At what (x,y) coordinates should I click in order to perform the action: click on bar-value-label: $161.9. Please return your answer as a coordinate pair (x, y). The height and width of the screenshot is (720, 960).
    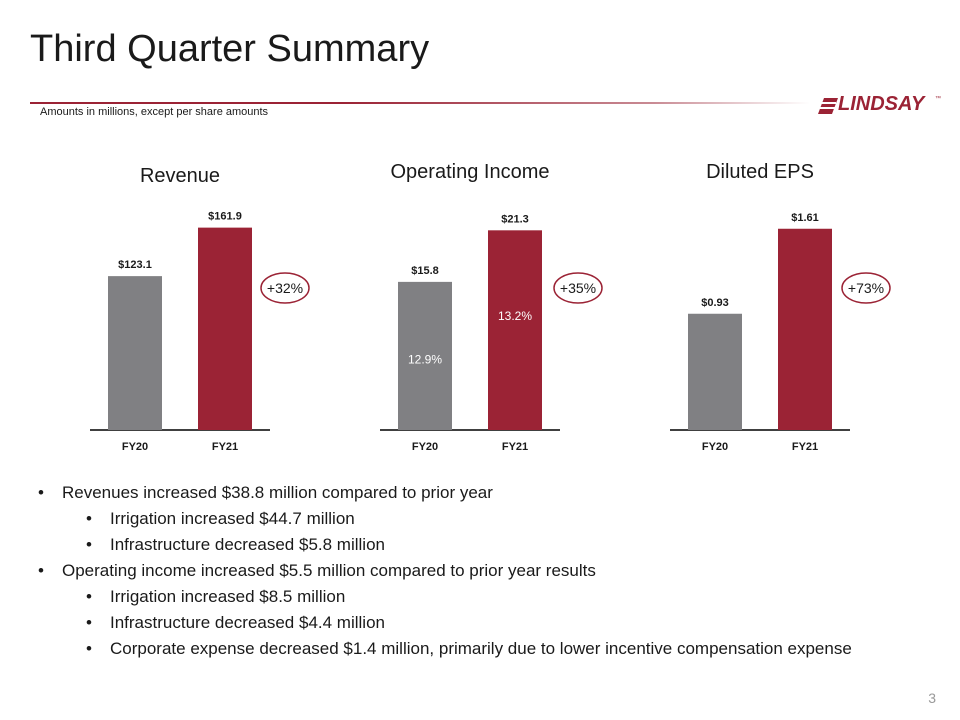
    Looking at the image, I should click on (225, 217).